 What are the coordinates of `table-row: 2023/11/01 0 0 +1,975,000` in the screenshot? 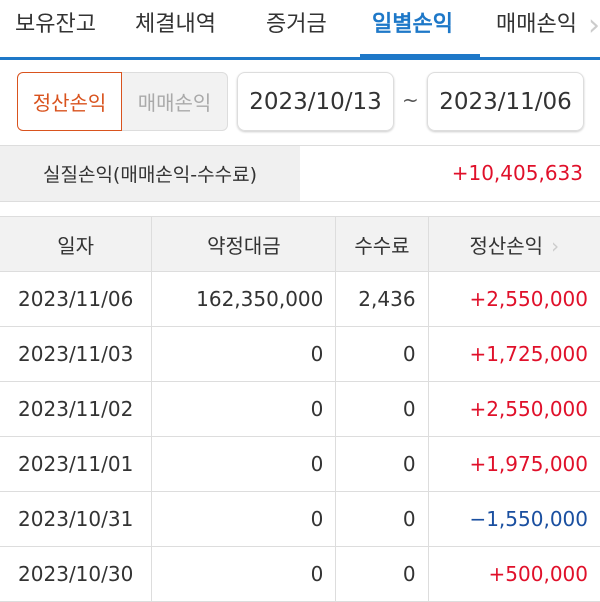 It's located at (300, 464).